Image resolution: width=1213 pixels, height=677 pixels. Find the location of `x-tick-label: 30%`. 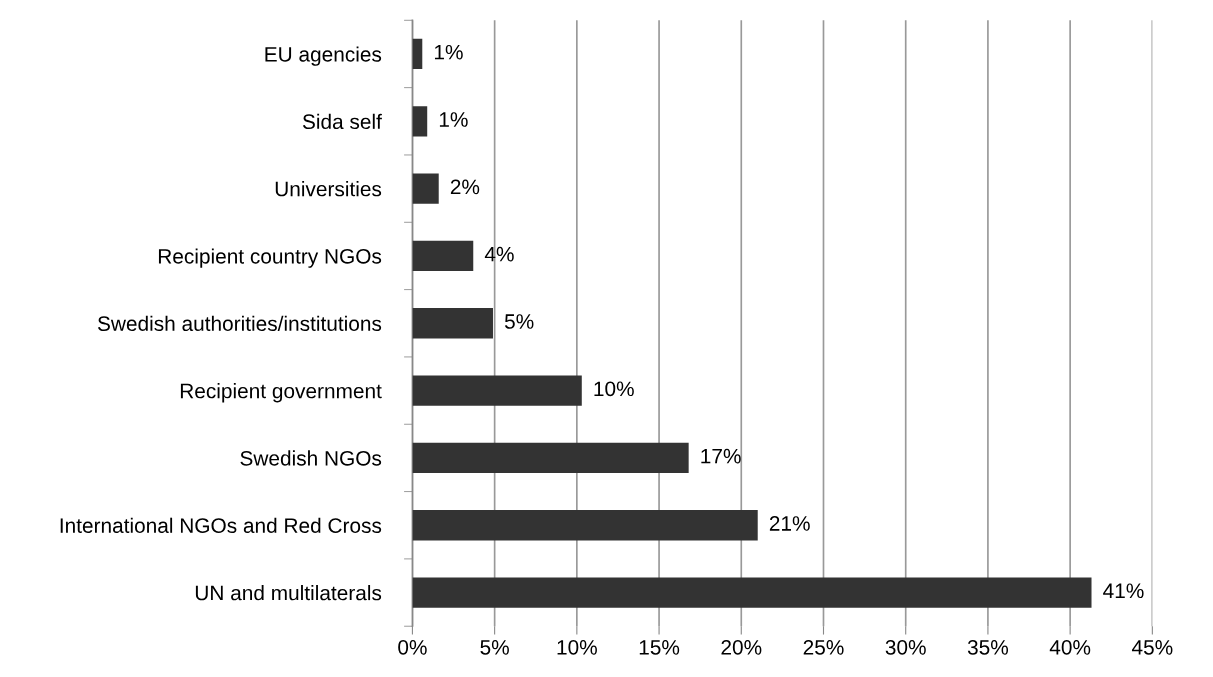

x-tick-label: 30% is located at coordinates (905, 647).